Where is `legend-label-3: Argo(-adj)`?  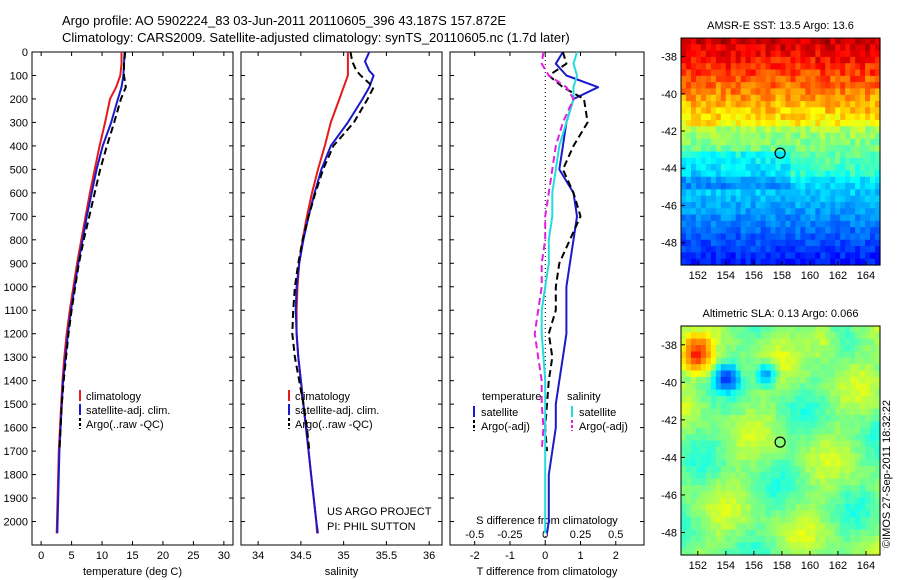
legend-label-3: Argo(-adj) is located at coordinates (603, 427).